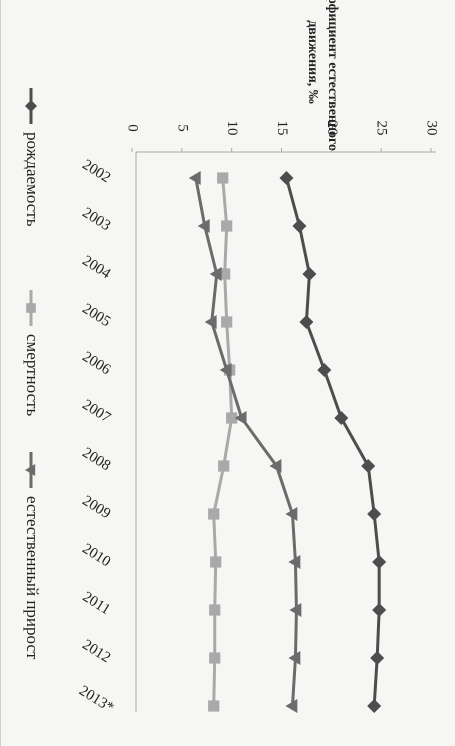 This screenshot has height=746, width=455. I want to click on value-tick-label: 0, so click(133, 128).